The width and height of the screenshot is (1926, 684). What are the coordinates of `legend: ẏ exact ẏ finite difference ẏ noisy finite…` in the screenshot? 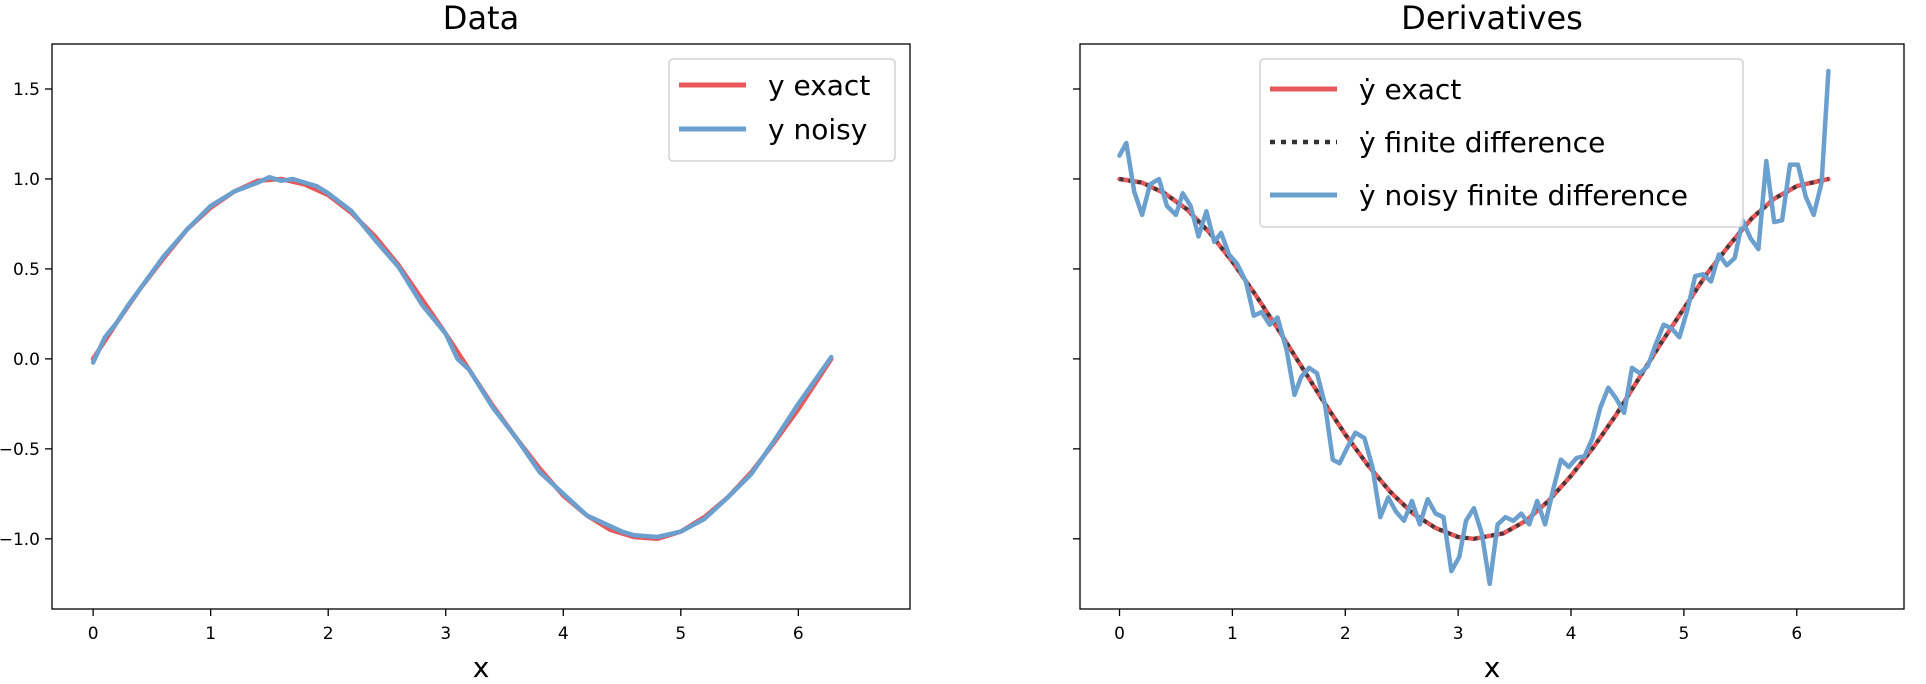 It's located at (1501, 143).